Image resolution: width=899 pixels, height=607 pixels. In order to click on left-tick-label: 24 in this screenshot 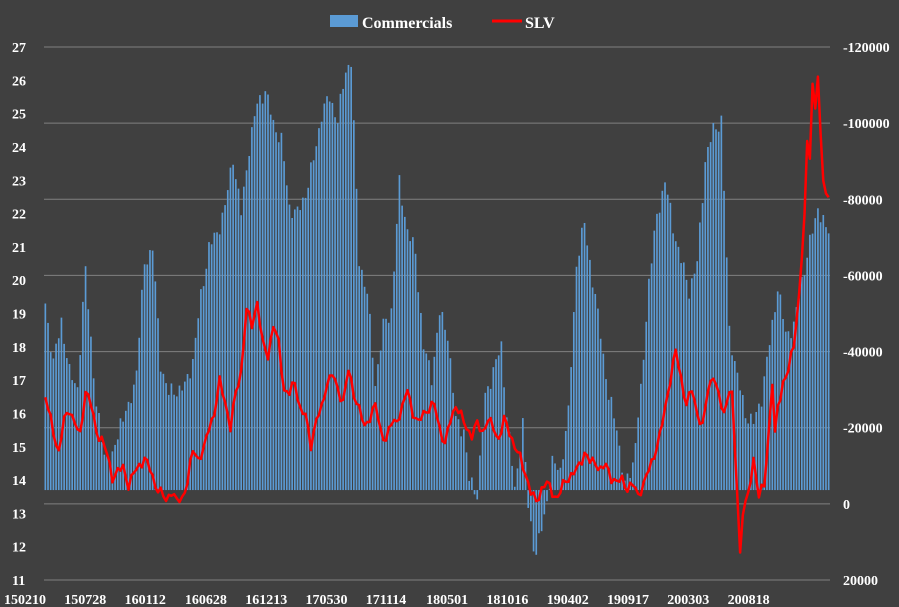, I will do `click(19, 148)`.